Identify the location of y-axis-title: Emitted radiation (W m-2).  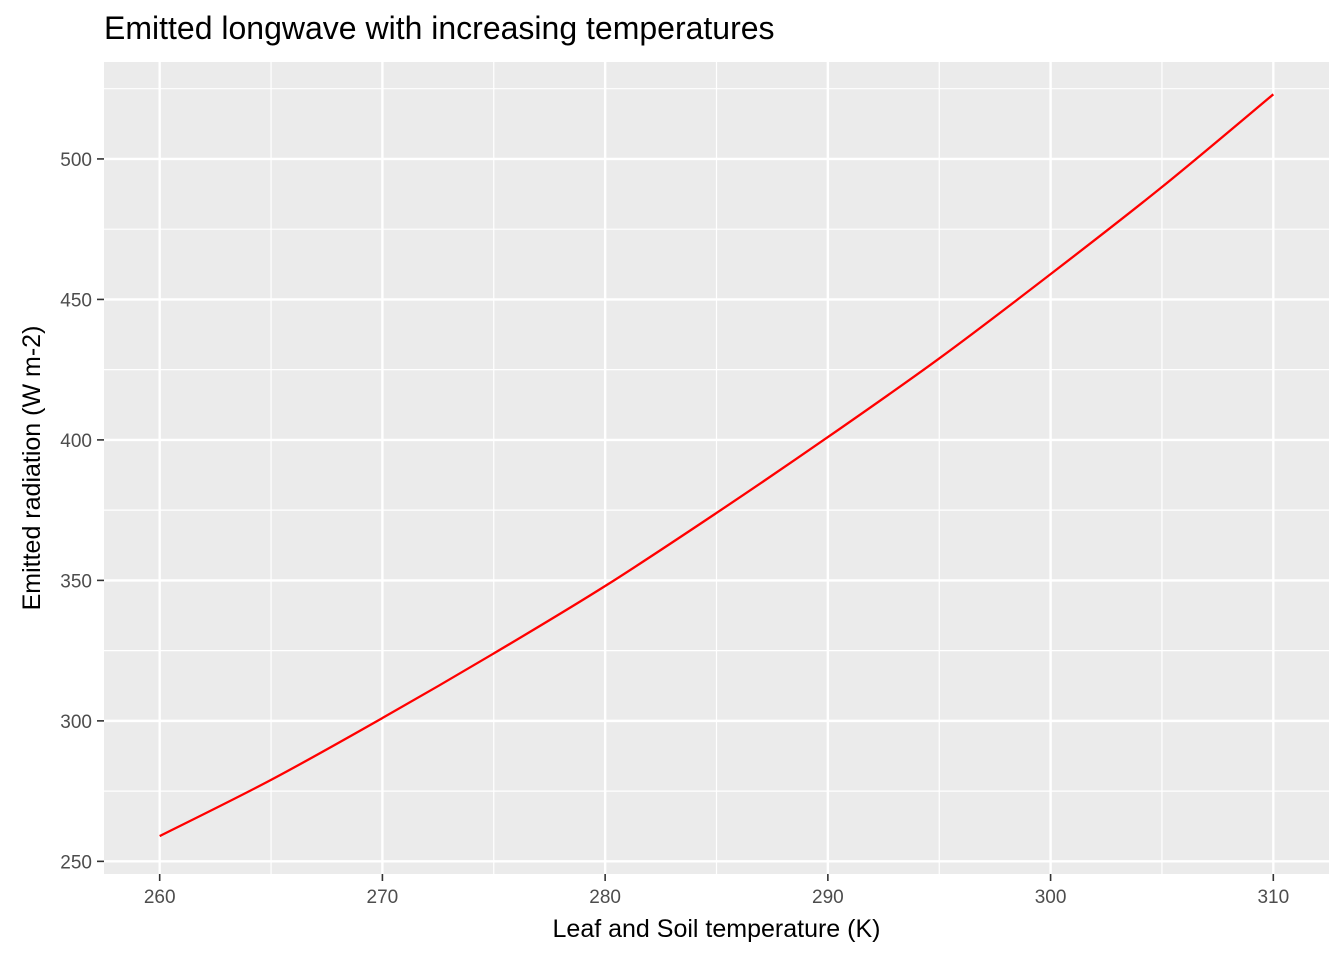
(32, 468).